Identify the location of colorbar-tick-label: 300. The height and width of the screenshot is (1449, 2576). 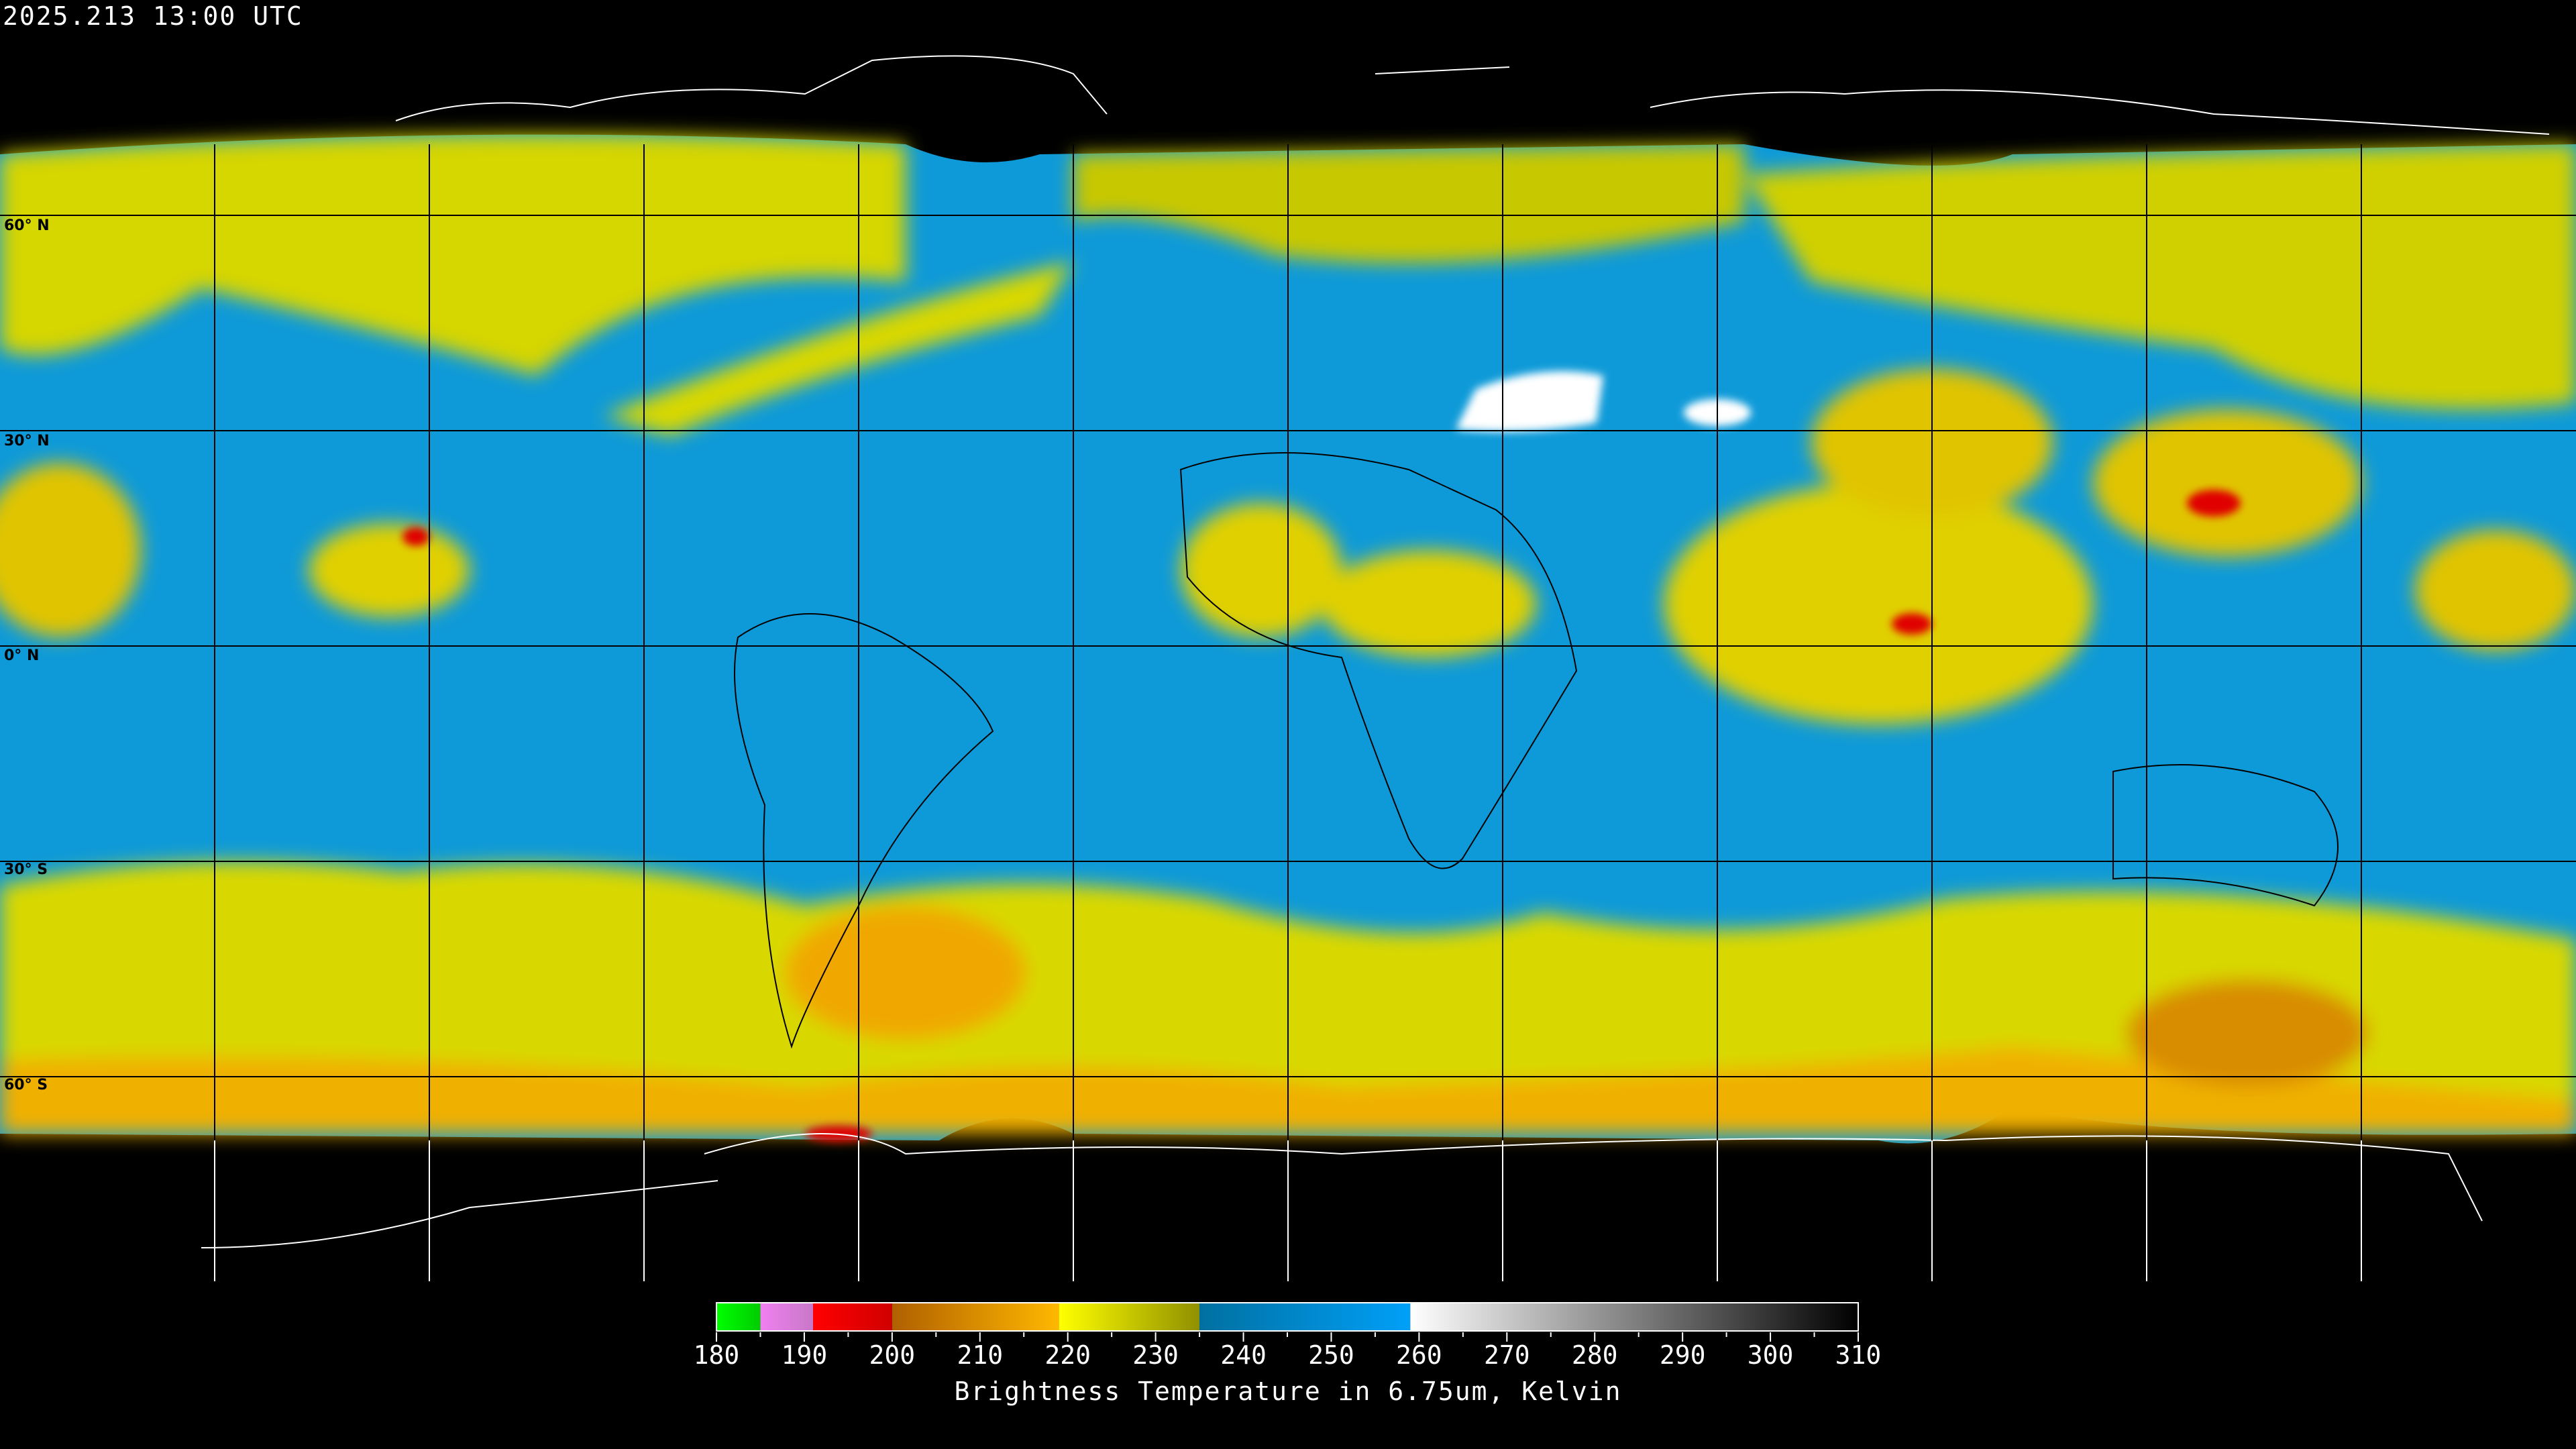
(1770, 1355).